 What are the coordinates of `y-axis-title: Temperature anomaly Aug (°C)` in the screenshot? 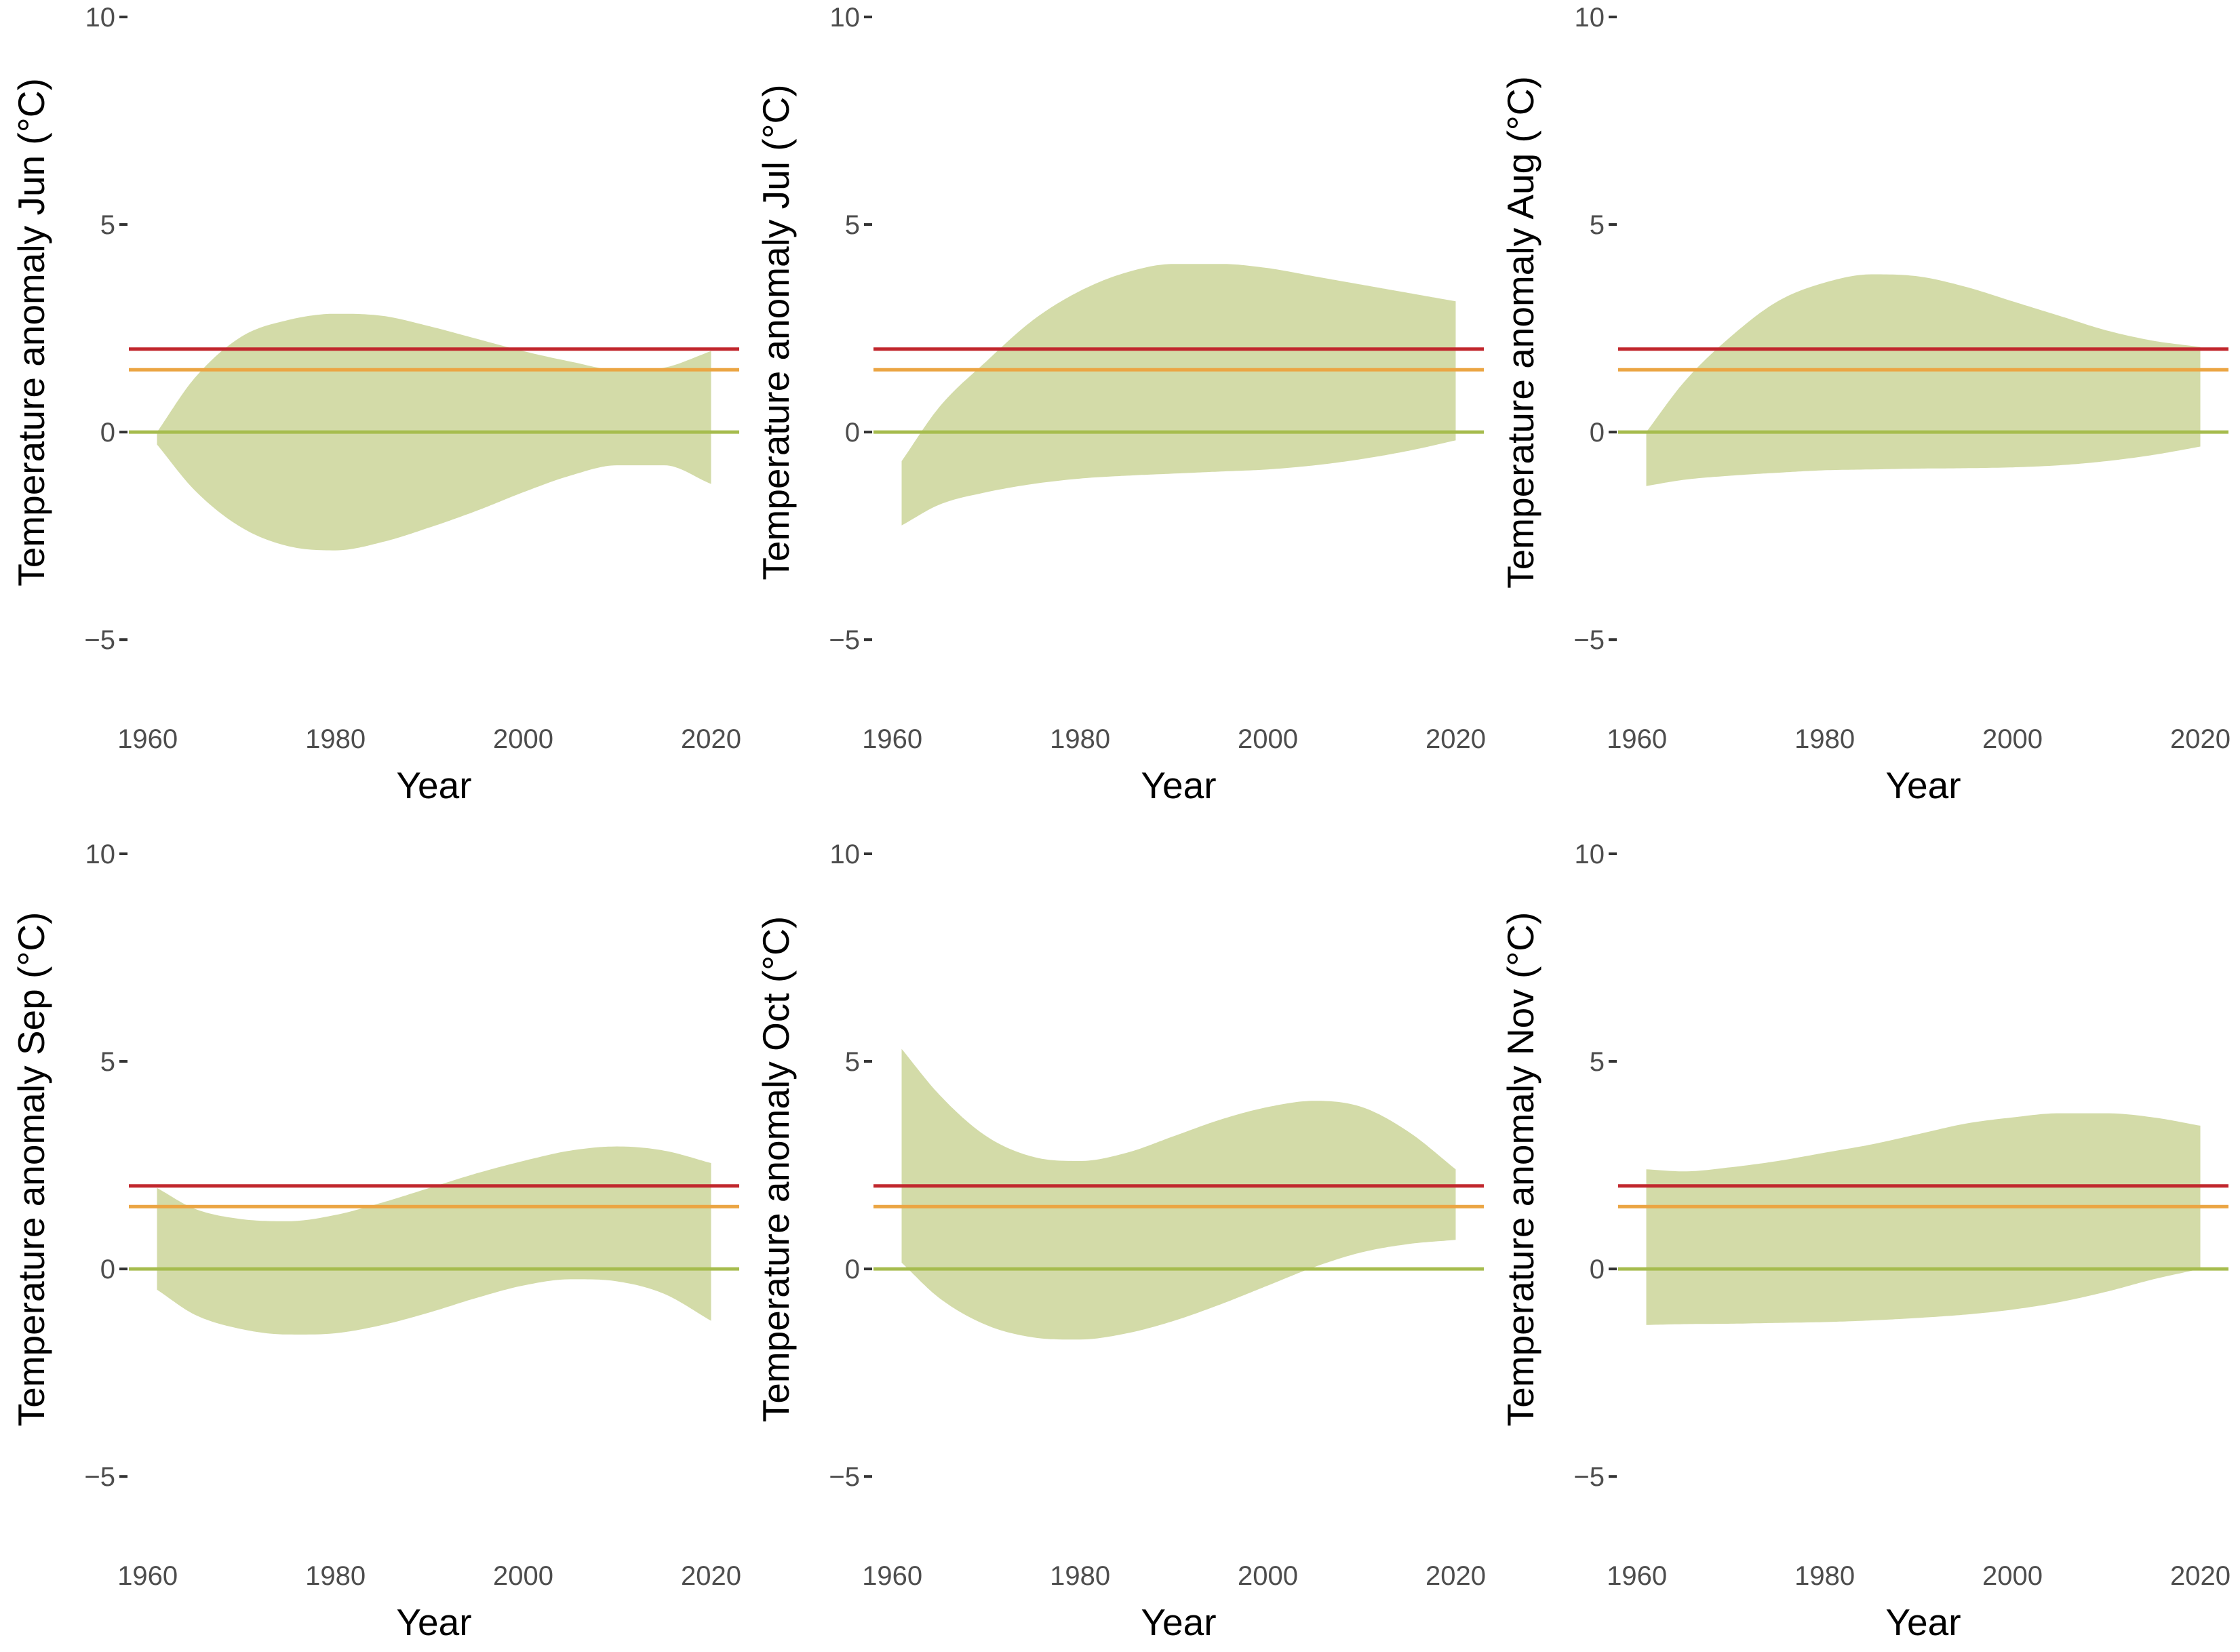 It's located at (1520, 332).